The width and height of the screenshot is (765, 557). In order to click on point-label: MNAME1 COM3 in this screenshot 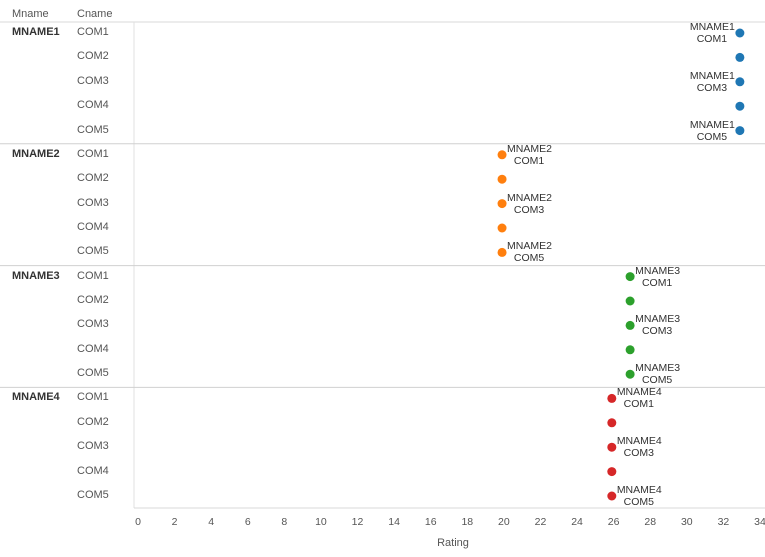, I will do `click(712, 81)`.